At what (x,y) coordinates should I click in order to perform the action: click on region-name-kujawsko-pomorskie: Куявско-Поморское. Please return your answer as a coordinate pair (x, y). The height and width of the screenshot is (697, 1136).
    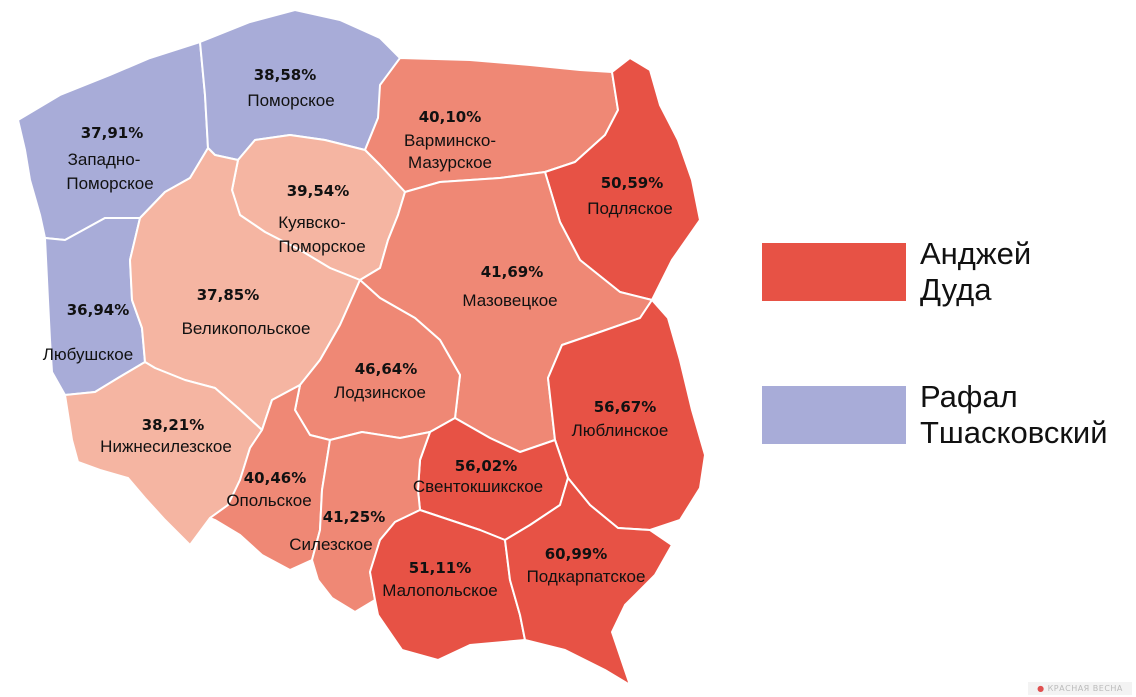
    Looking at the image, I should click on (321, 234).